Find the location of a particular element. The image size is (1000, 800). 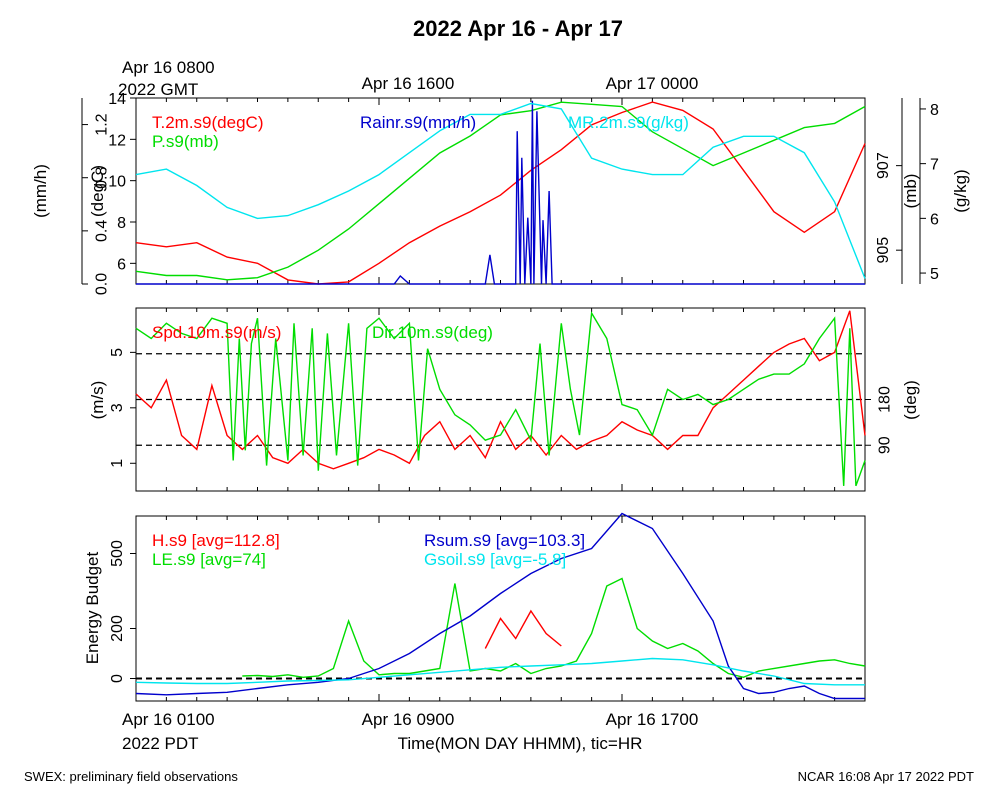

spd-tick-label: 3 is located at coordinates (117, 407).